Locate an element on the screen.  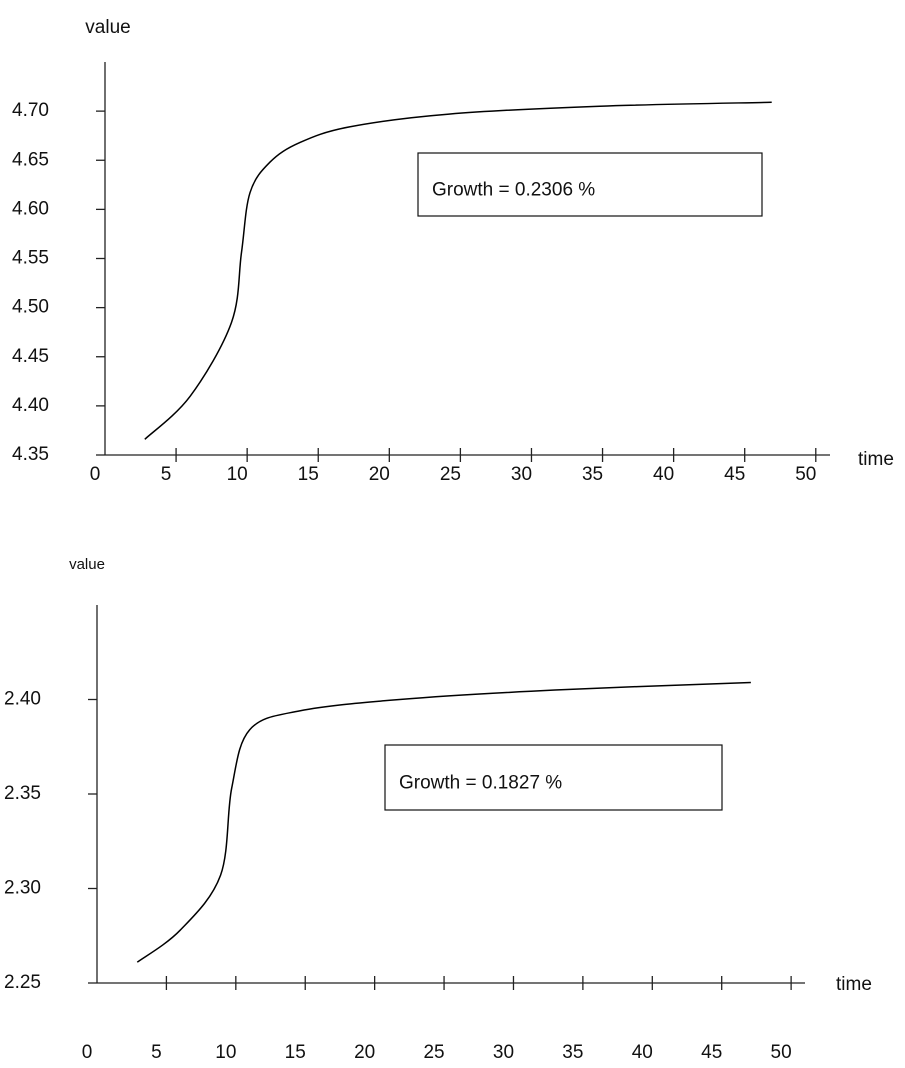
y-tick-label: 4.45 is located at coordinates (30, 356).